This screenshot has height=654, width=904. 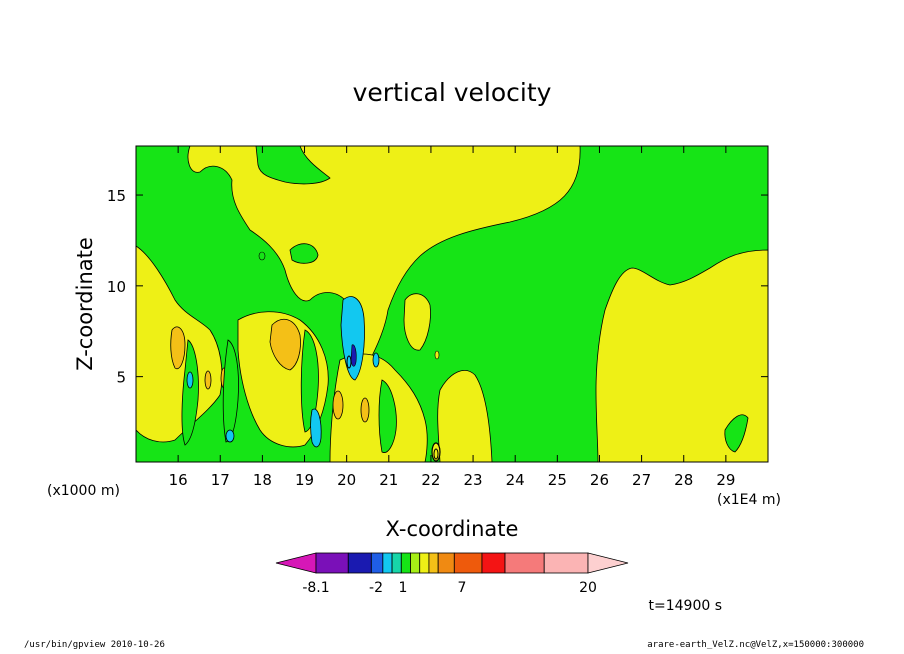 I want to click on contour-yellow-right, so click(x=681, y=355).